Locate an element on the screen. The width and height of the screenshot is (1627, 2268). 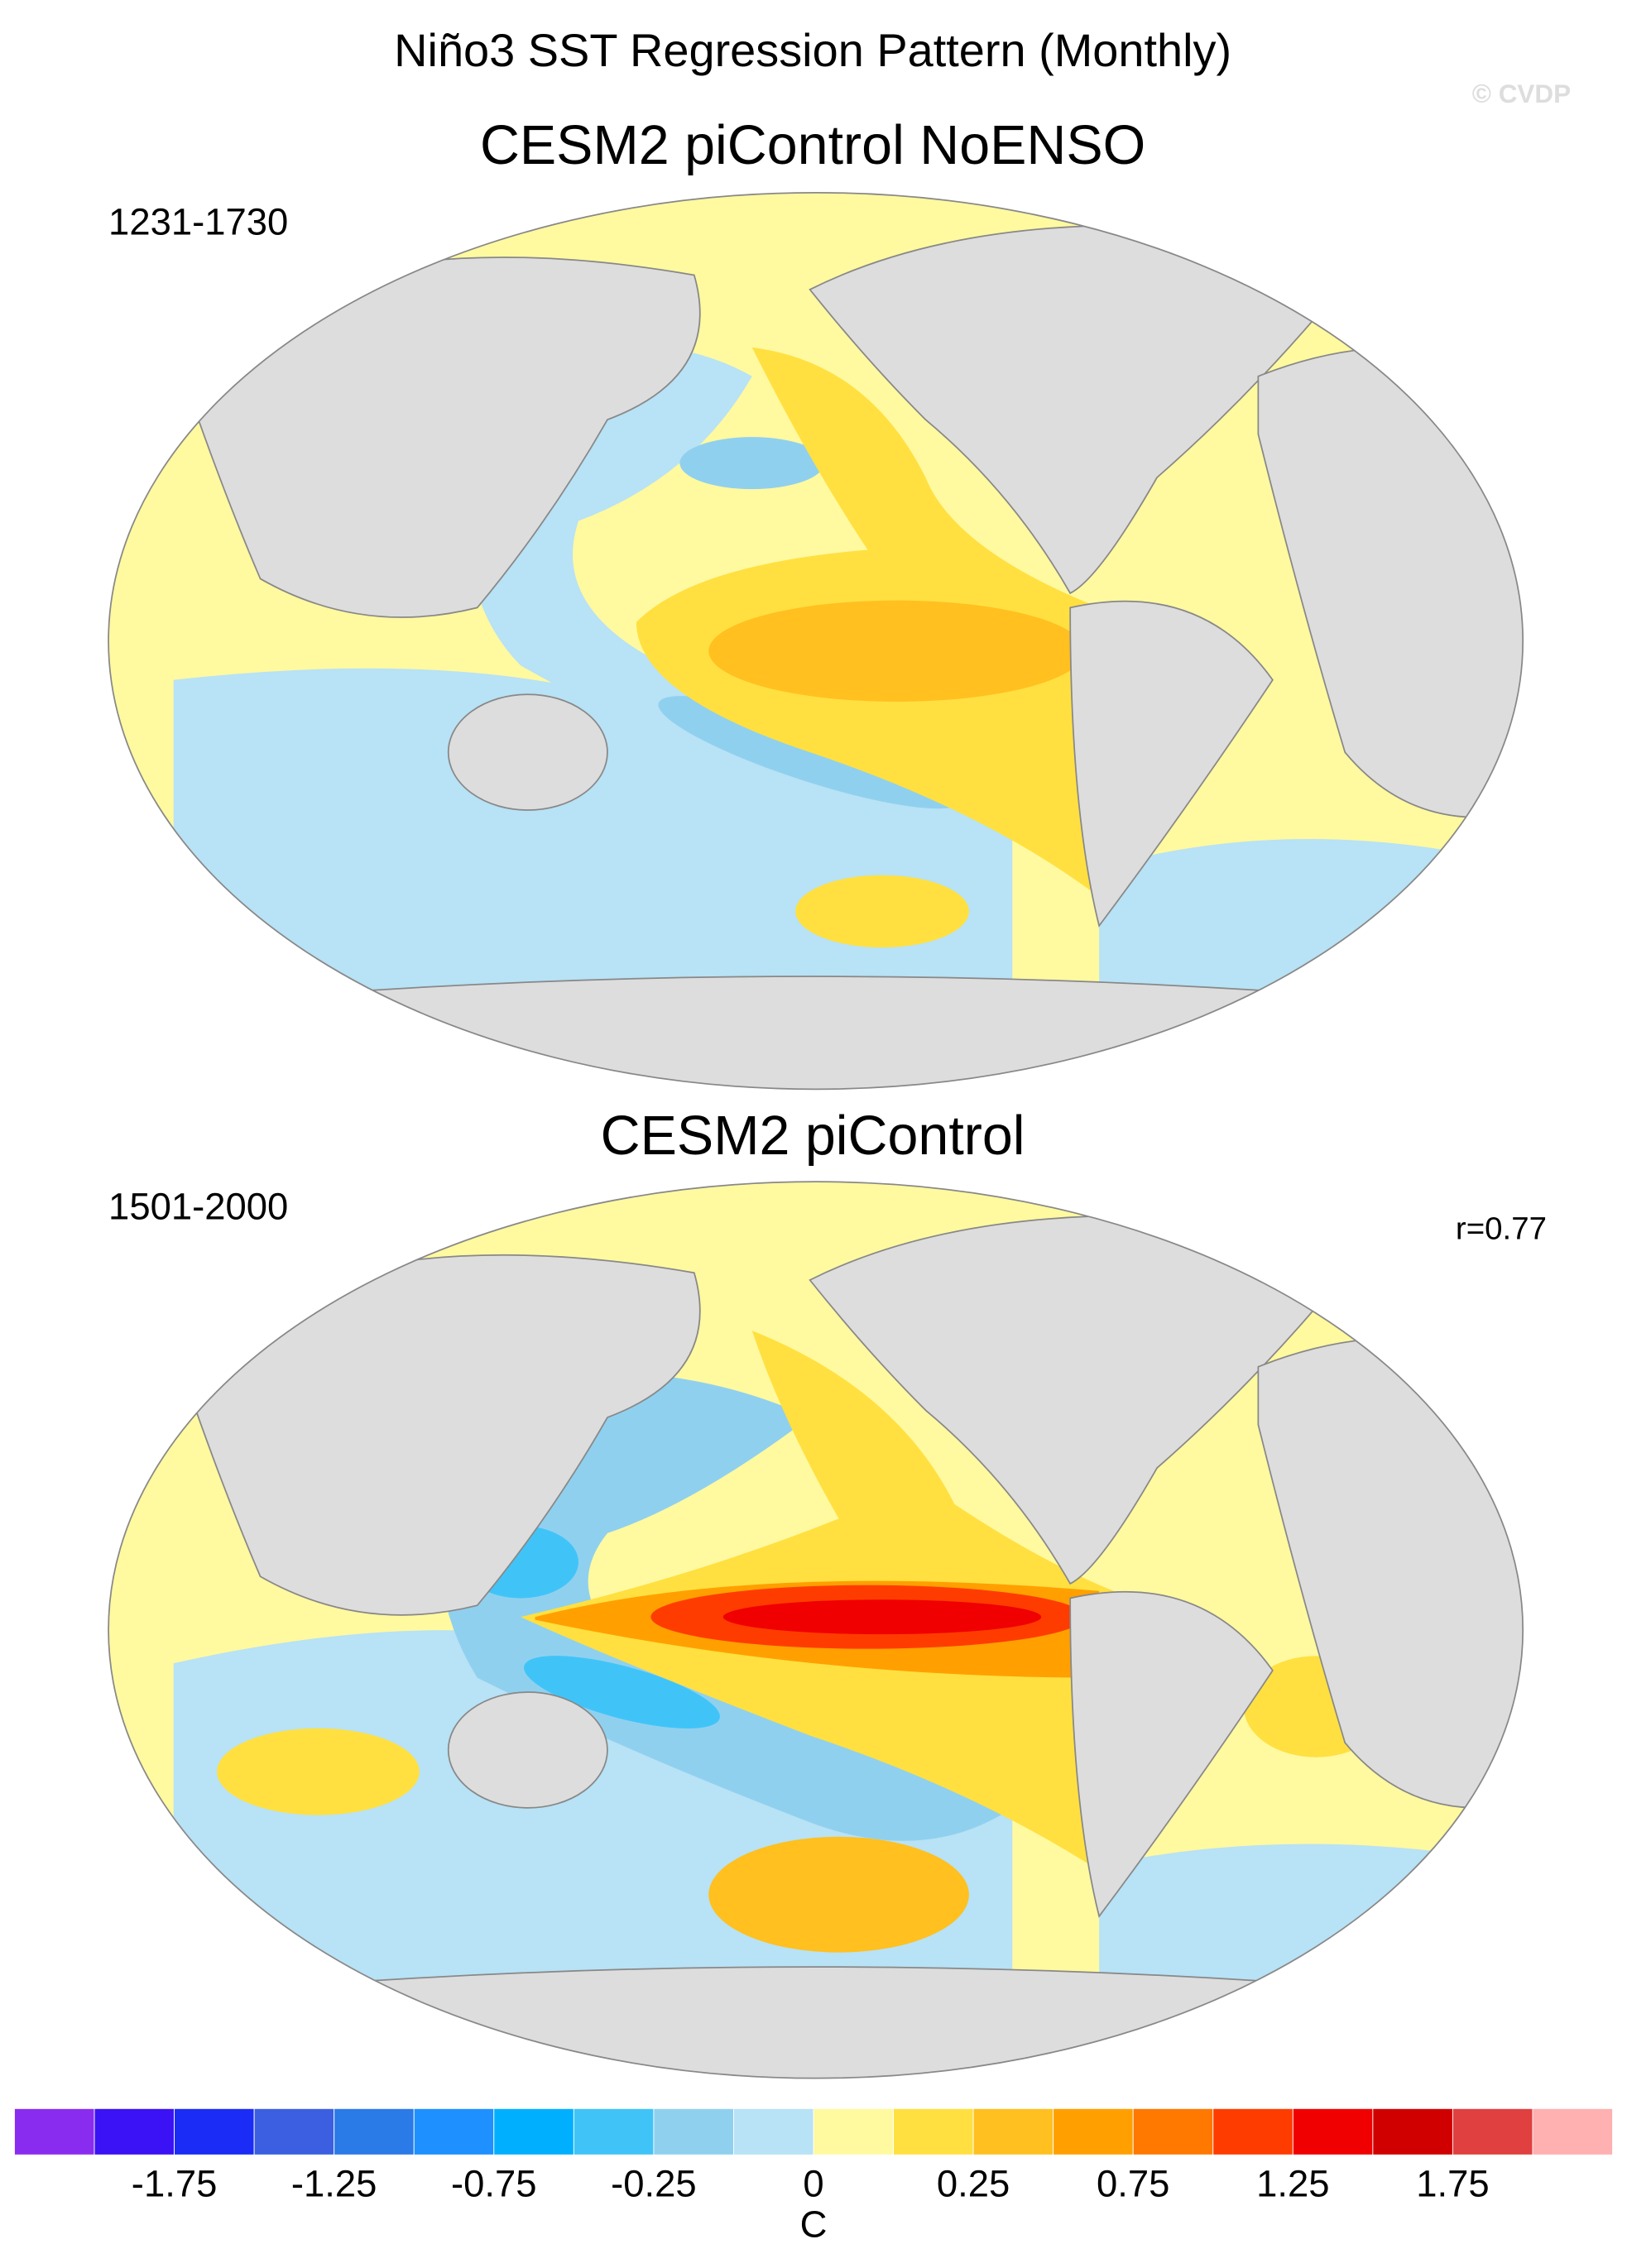
panel-period: 1231-1730 is located at coordinates (198, 221).